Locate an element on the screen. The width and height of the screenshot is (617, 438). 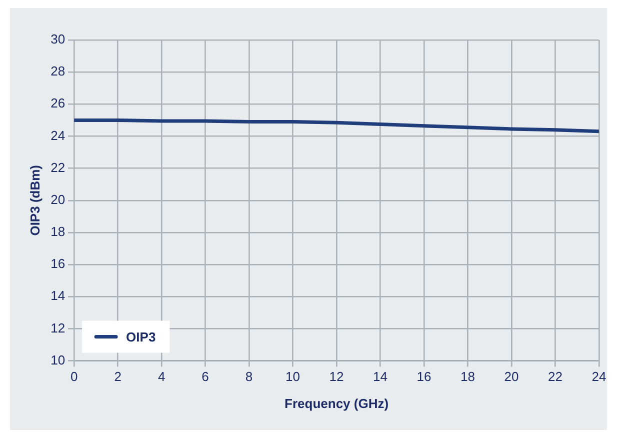
y-tick-label: 10 is located at coordinates (58, 360).